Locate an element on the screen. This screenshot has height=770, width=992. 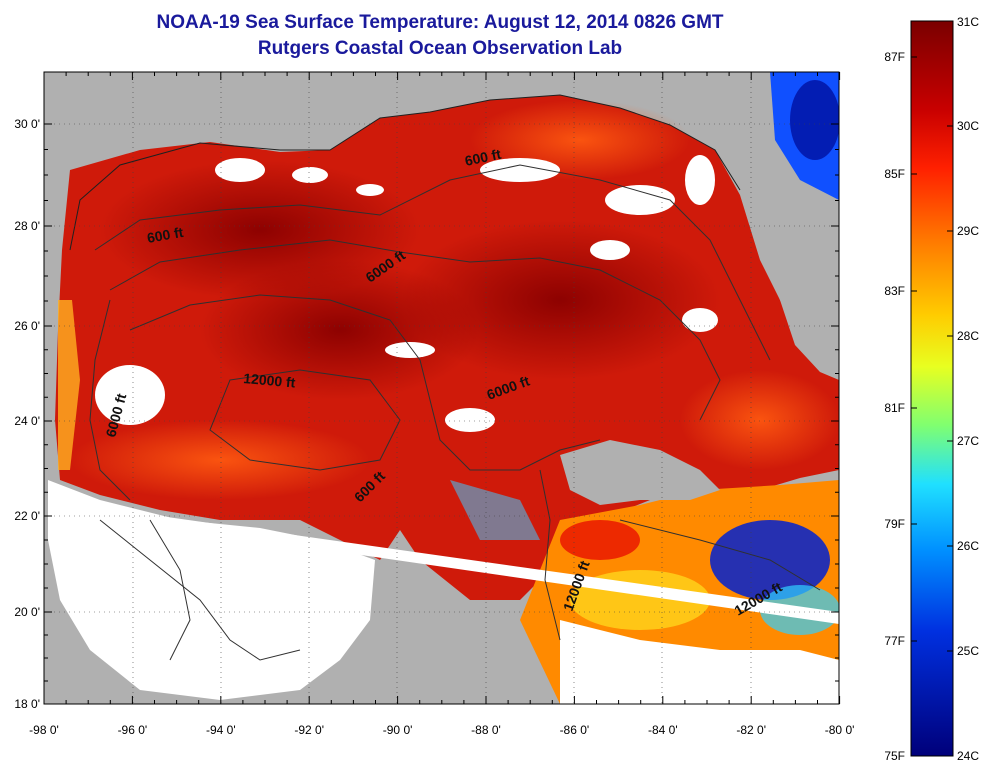
swath-gap is located at coordinates (499, 570).